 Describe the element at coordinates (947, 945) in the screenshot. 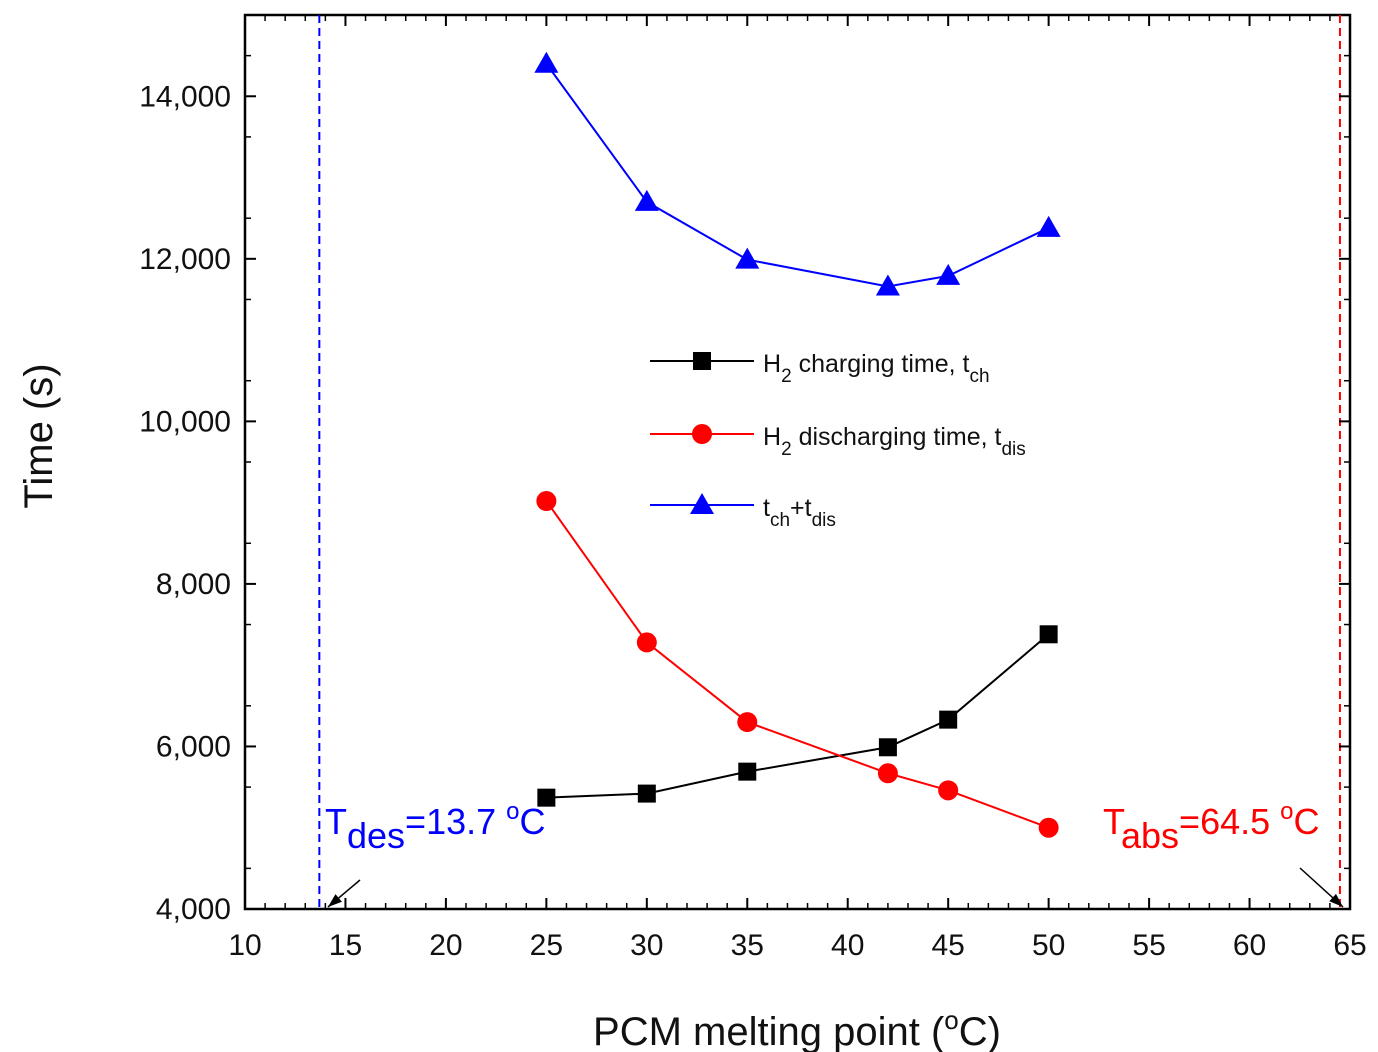

I see `x-tick-label: 45` at that location.